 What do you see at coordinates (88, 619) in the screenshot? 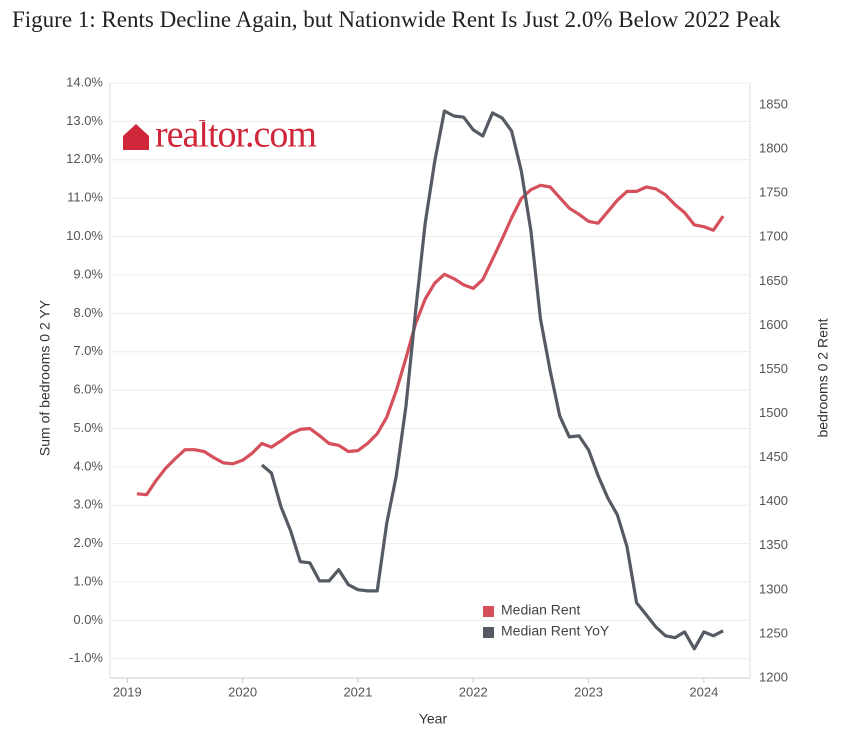
I see `y-tick-label: 0.0%` at bounding box center [88, 619].